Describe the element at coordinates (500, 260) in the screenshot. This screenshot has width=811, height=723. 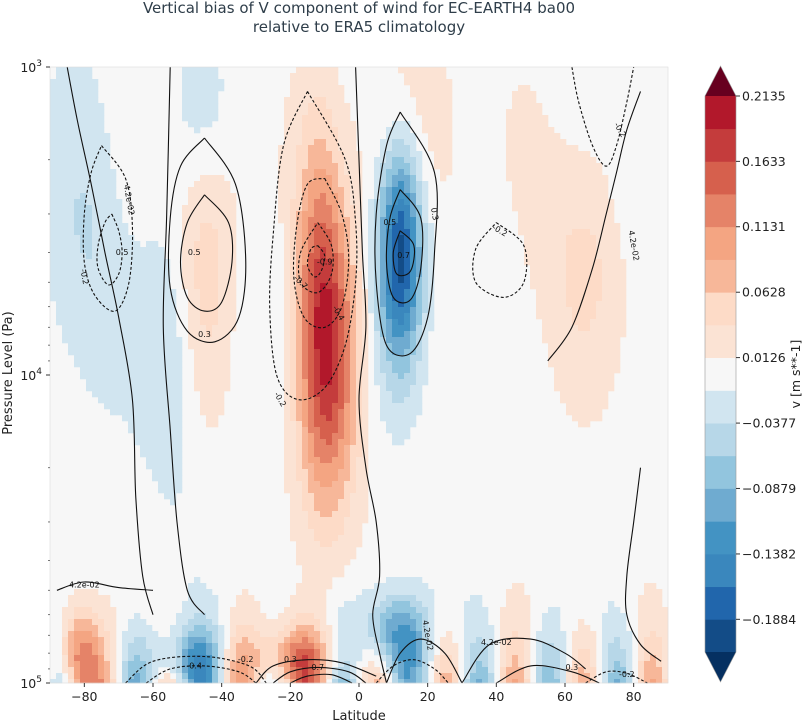
I see `contour-line` at that location.